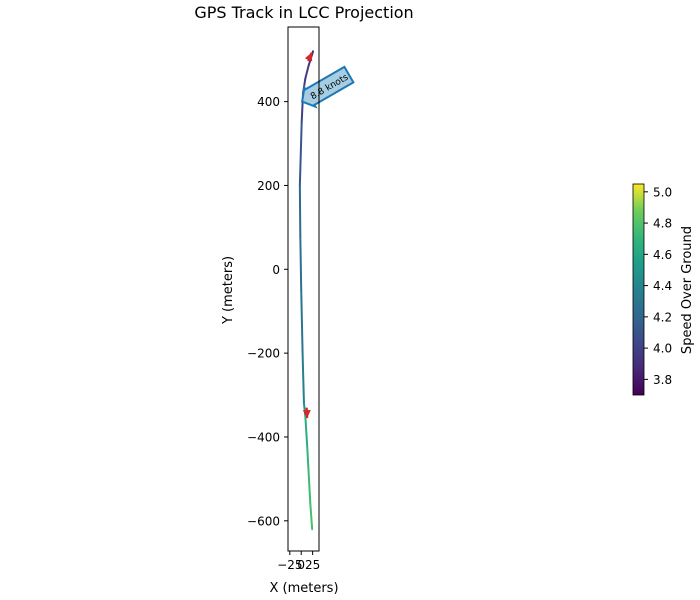 The width and height of the screenshot is (700, 600). Describe the element at coordinates (303, 588) in the screenshot. I see `x-axis-label: X (meters)` at that location.